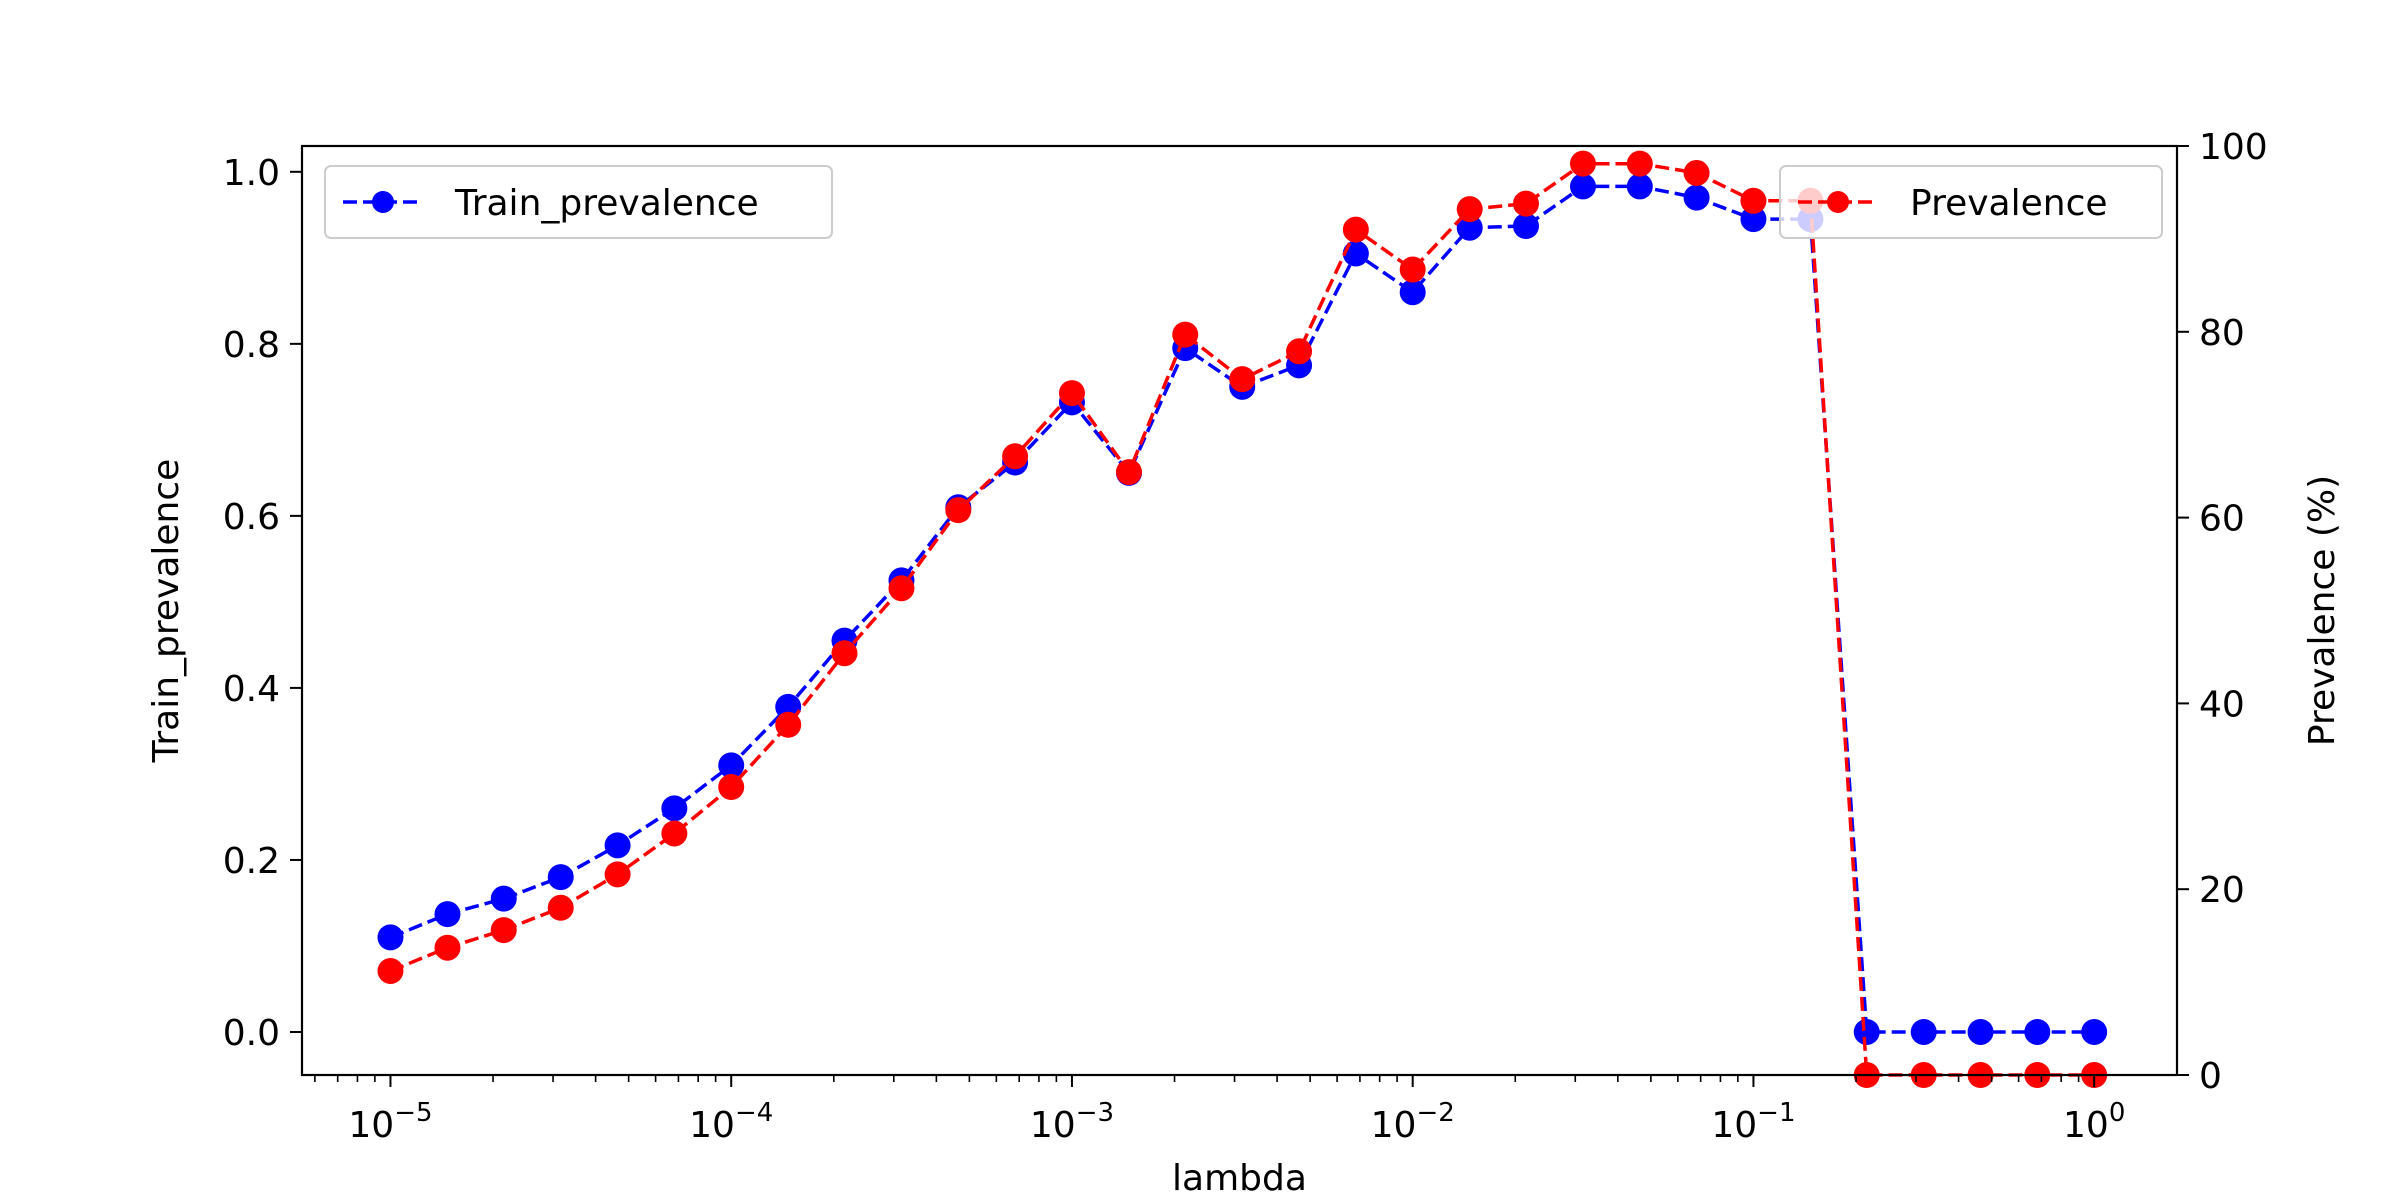 The width and height of the screenshot is (2400, 1200). I want to click on left-y-axis-label: Train_prevalence, so click(166, 611).